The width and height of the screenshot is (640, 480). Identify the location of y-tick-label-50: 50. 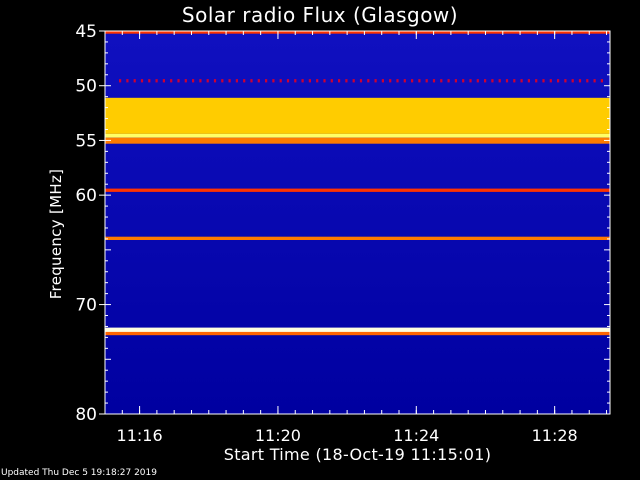
(86, 87).